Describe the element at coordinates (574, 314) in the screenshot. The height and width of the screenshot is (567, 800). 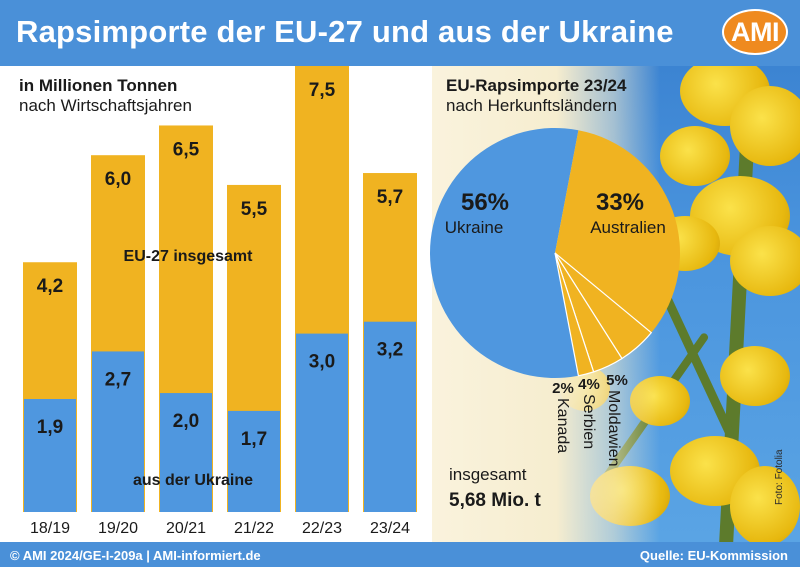
I see `pie-slice-kanada` at that location.